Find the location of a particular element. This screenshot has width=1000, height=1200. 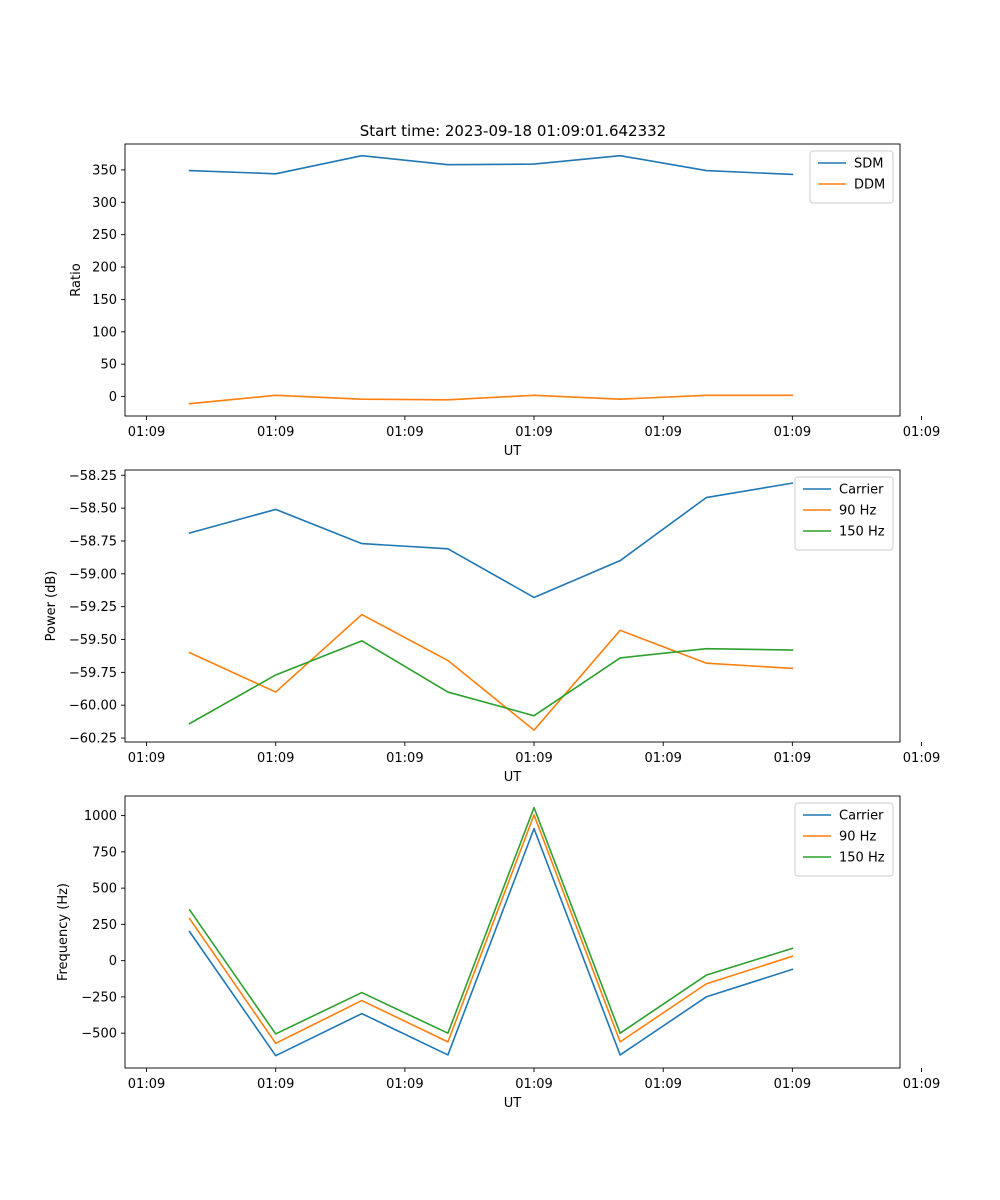

legend: SDM DDM is located at coordinates (851, 177).